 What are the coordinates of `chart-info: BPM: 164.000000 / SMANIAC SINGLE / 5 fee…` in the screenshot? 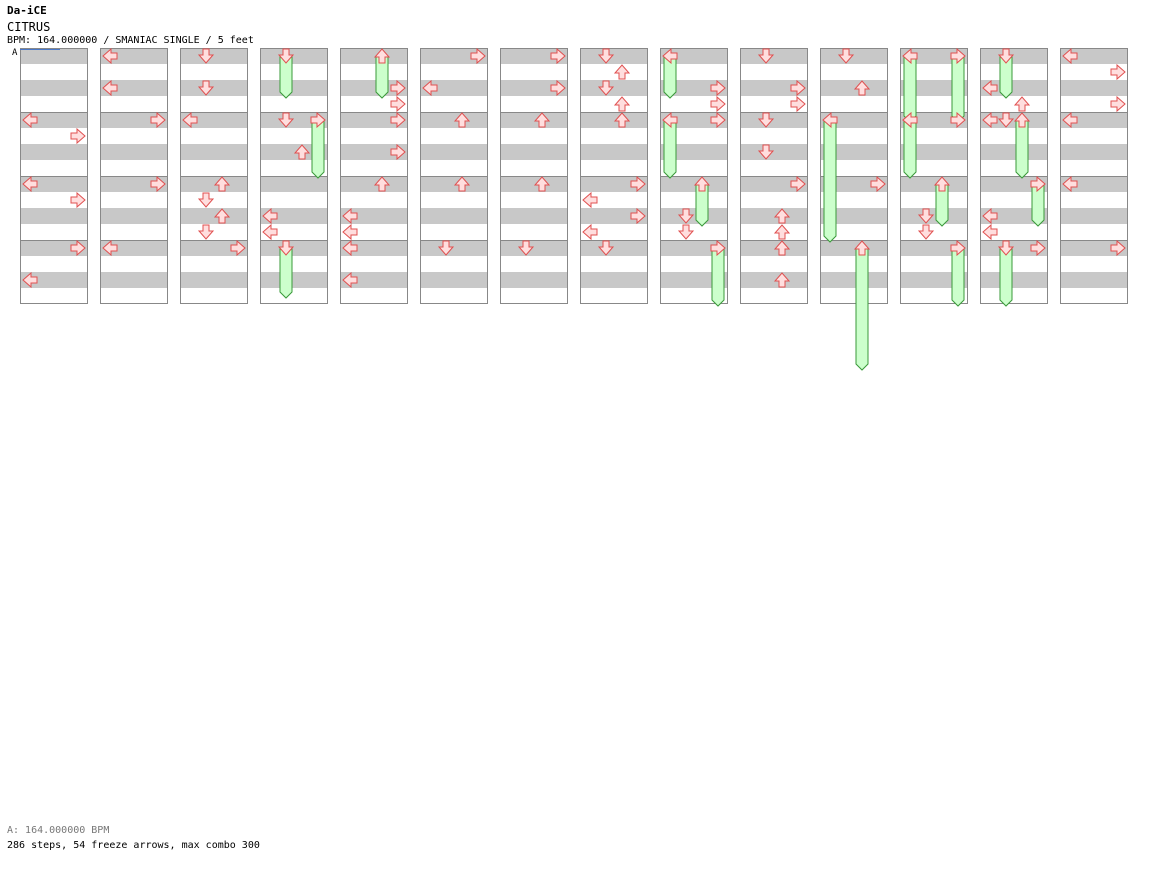 It's located at (130, 40).